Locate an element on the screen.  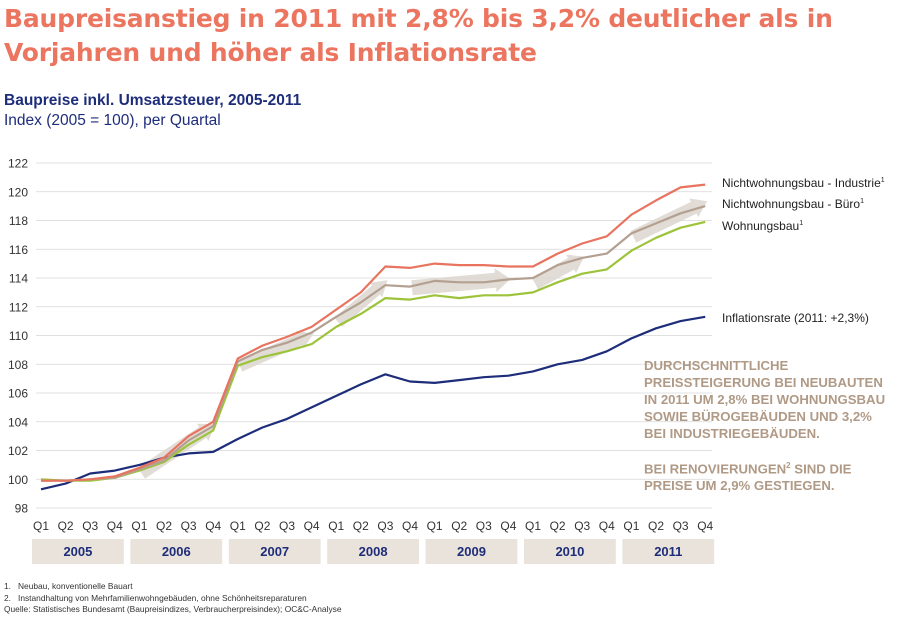
callout-paragraph-2-post: sind die Preise um 2,9% gestiegen. is located at coordinates (748, 477).